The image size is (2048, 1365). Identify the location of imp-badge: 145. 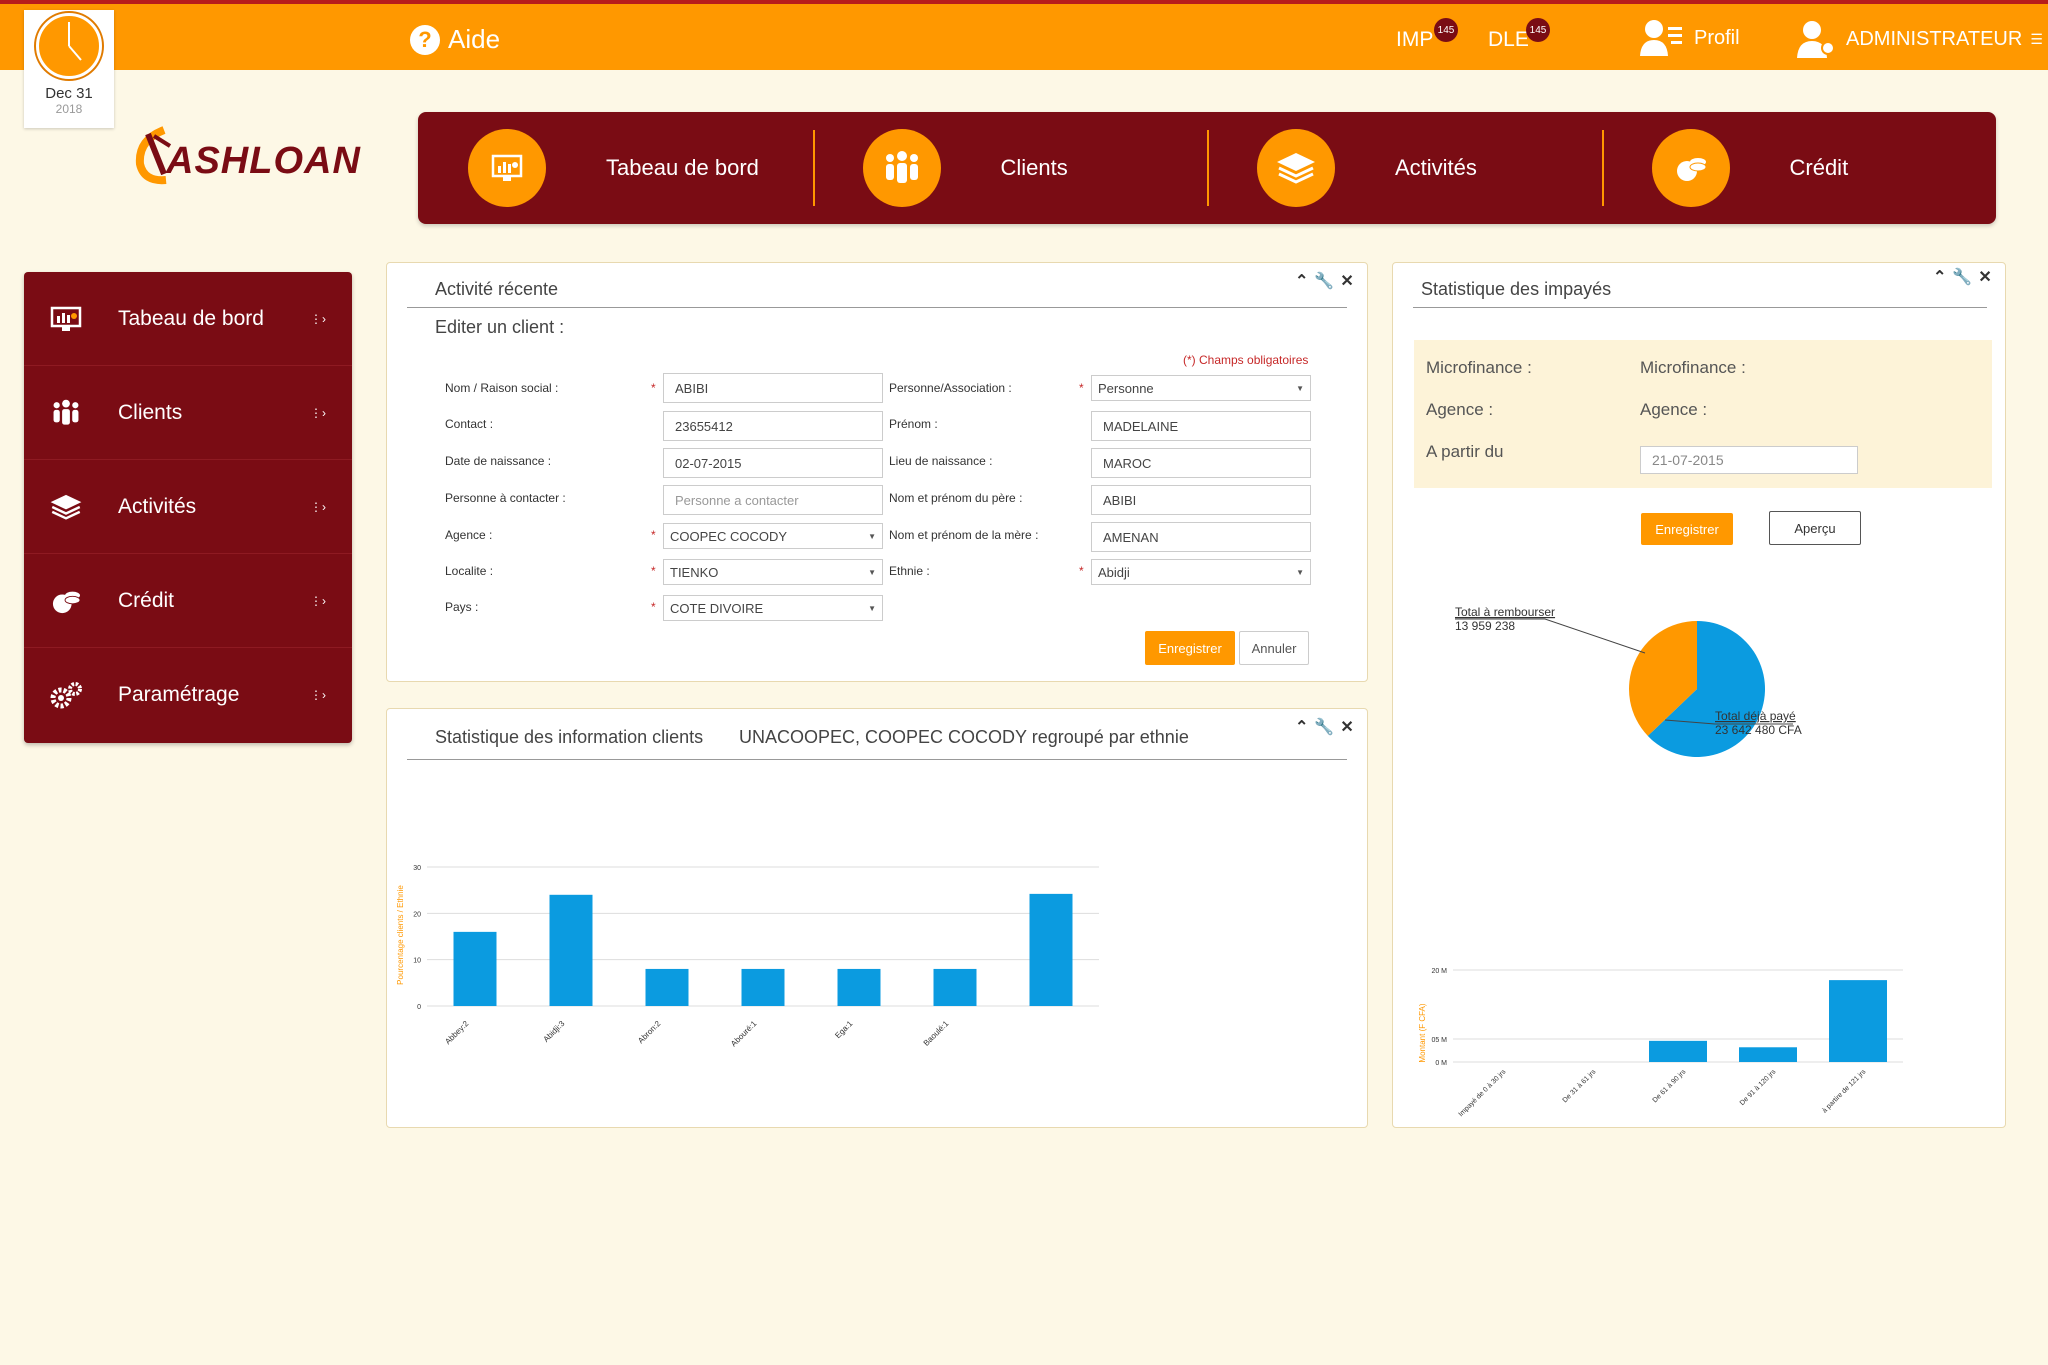
(1446, 30).